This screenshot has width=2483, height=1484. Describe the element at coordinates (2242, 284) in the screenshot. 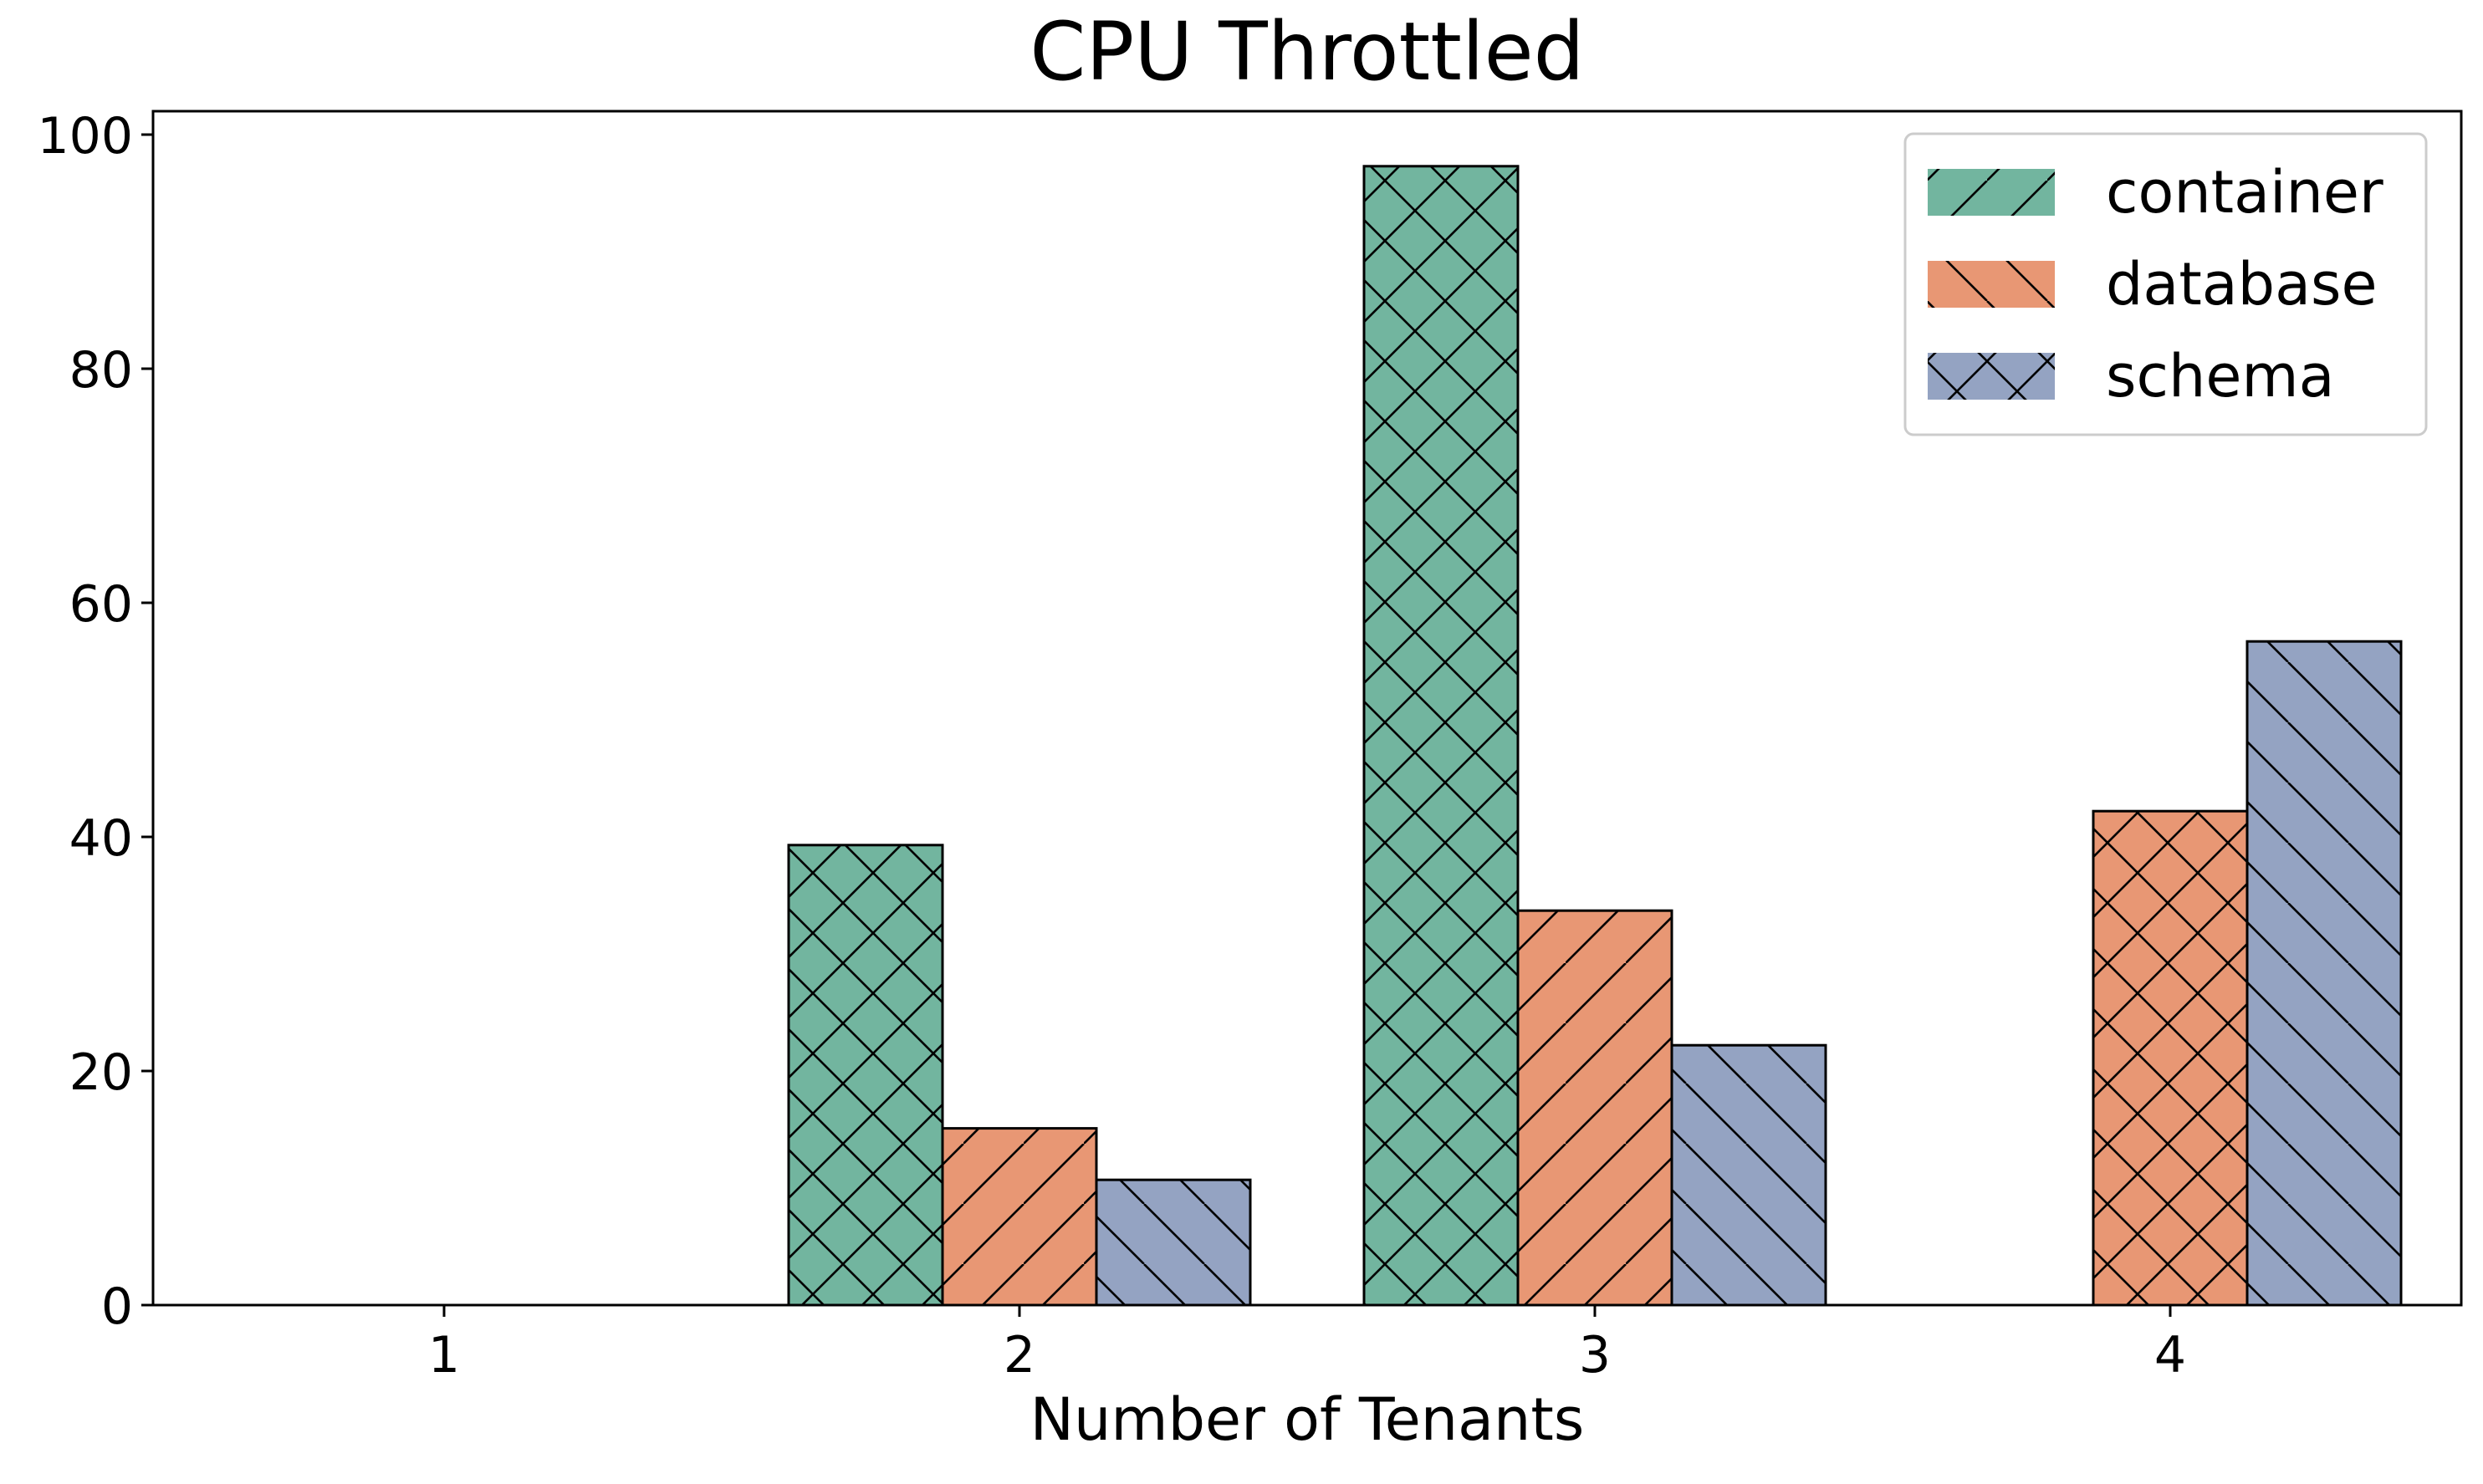

I see `legend-label-database: database` at that location.